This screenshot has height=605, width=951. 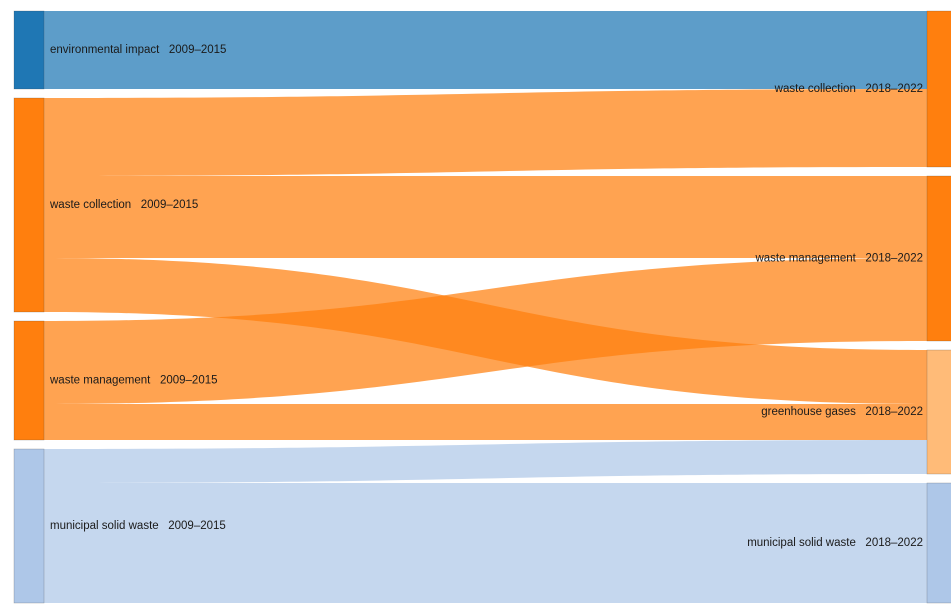 I want to click on node-bar-waste_collection_2009, so click(x=29, y=205).